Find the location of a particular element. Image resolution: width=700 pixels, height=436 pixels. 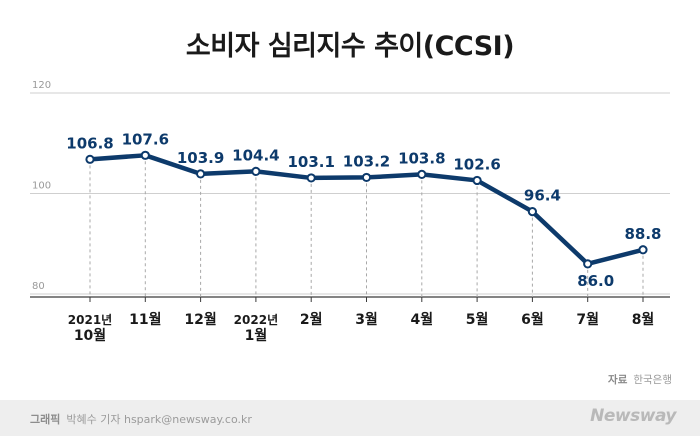

x-tick-label: 8월 is located at coordinates (643, 319).